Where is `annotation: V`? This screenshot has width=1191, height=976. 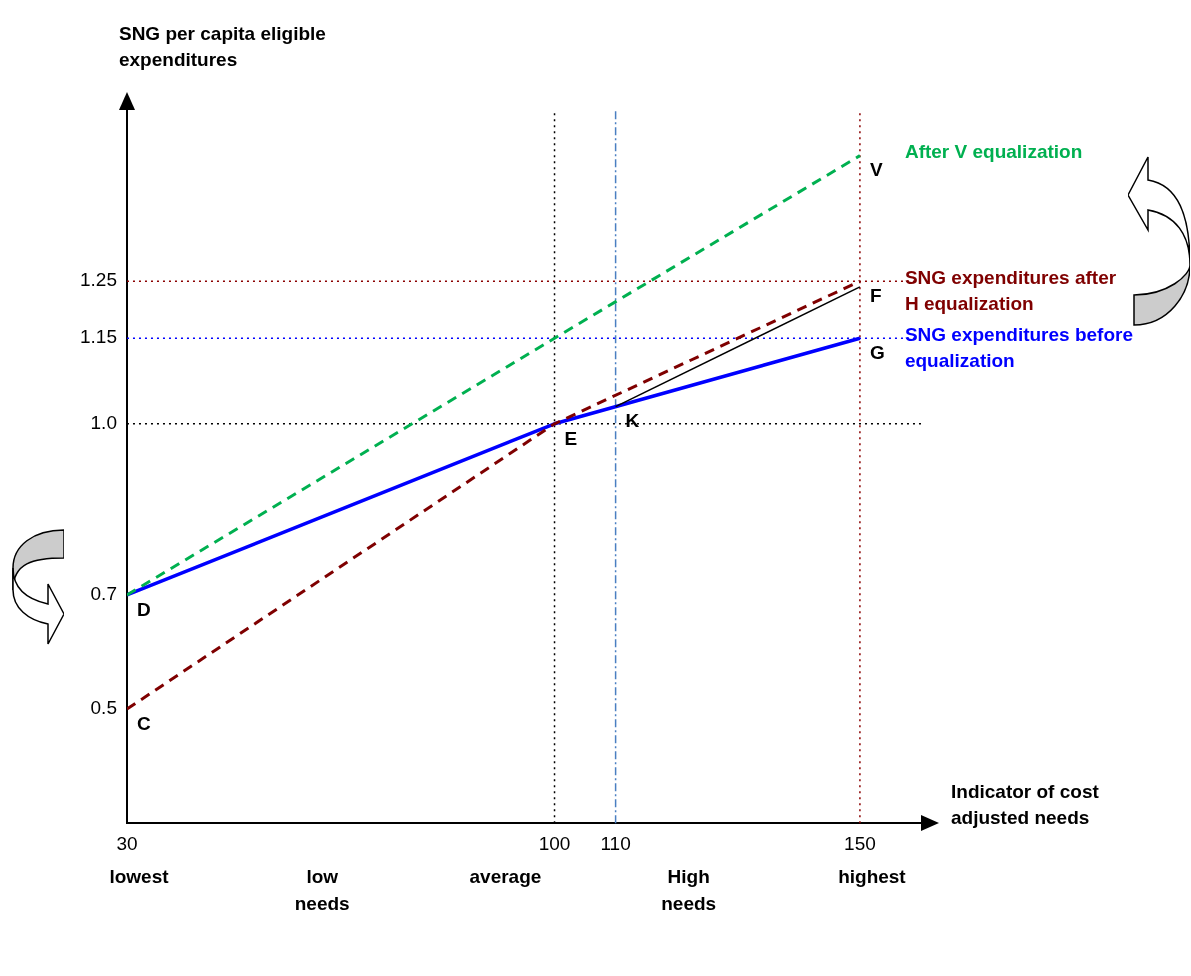
annotation: V is located at coordinates (876, 170).